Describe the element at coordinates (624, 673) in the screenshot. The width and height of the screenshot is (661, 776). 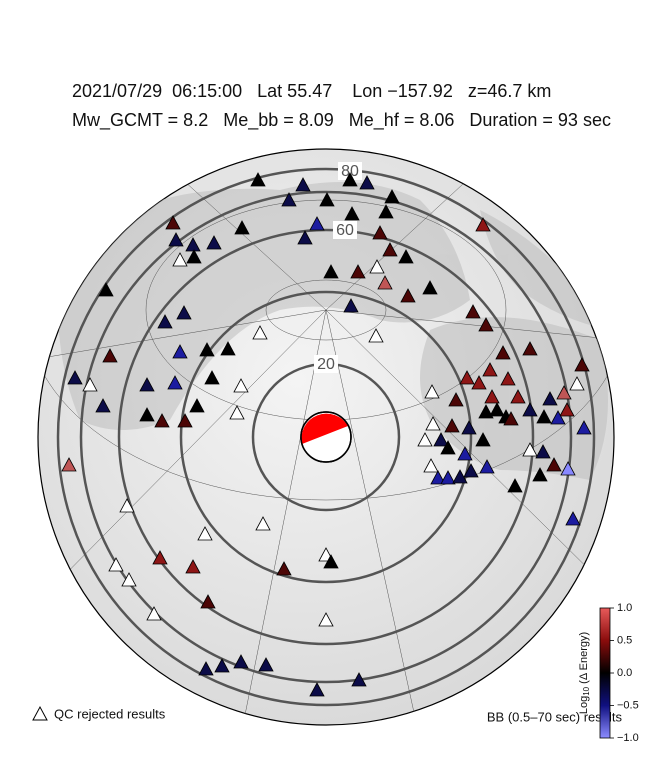
I see `colorbar-tick-label: 0.0` at that location.